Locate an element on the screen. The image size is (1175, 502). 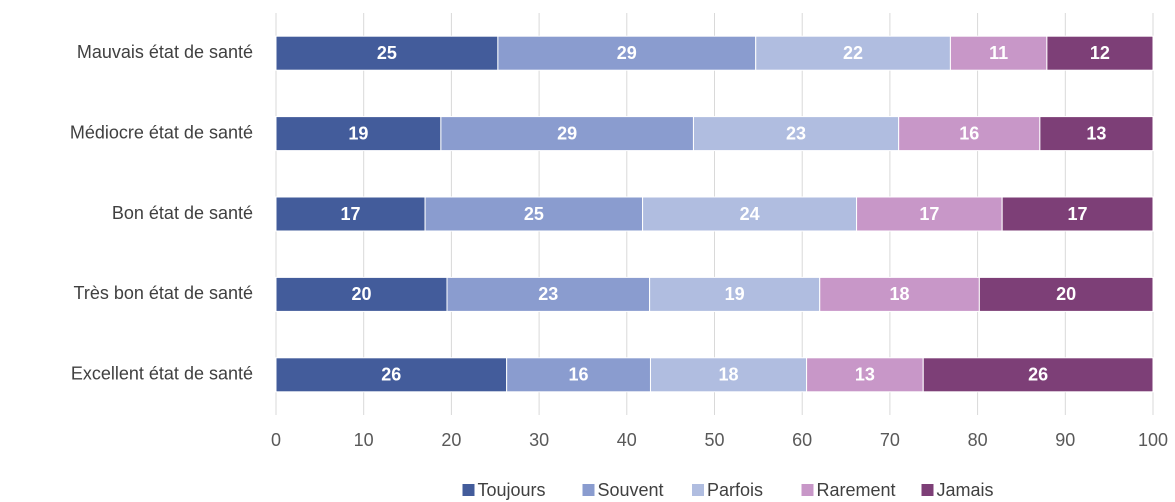
x-tick-label: 0 is located at coordinates (276, 440).